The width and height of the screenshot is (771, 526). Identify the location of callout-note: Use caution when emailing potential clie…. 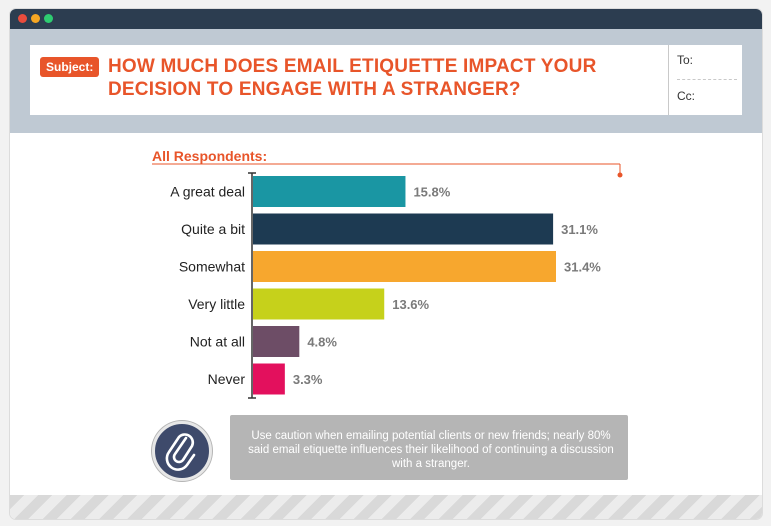
(429, 447).